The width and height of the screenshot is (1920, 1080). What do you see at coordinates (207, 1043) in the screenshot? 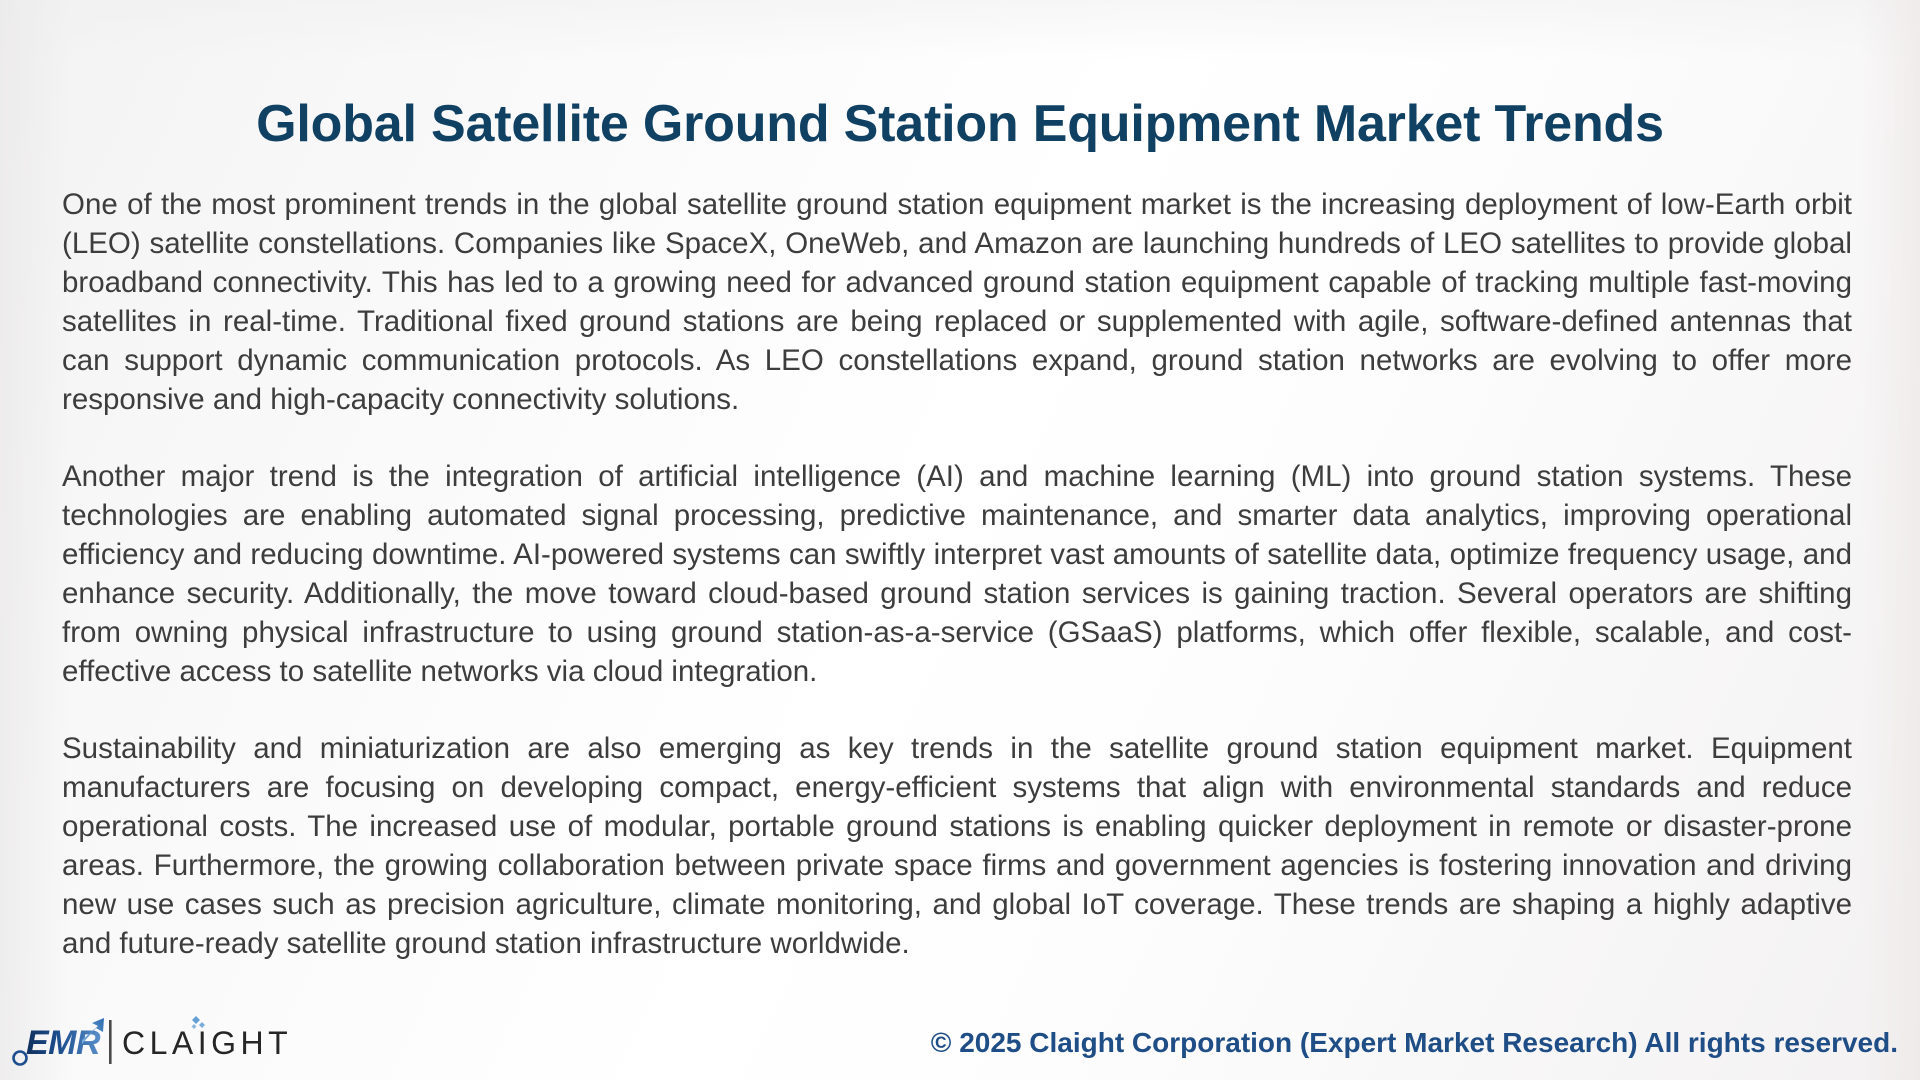
I see `logo-claight-text: CLAIGHT` at bounding box center [207, 1043].